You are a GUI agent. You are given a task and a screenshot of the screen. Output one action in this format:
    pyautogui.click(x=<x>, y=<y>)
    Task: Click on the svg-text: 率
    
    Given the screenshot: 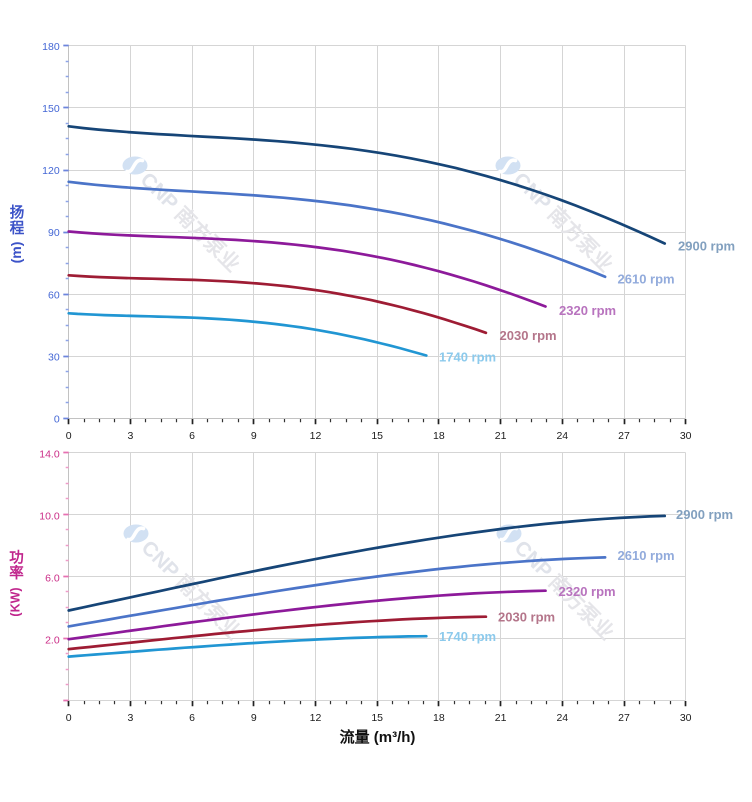 What is the action you would take?
    pyautogui.click(x=16, y=573)
    